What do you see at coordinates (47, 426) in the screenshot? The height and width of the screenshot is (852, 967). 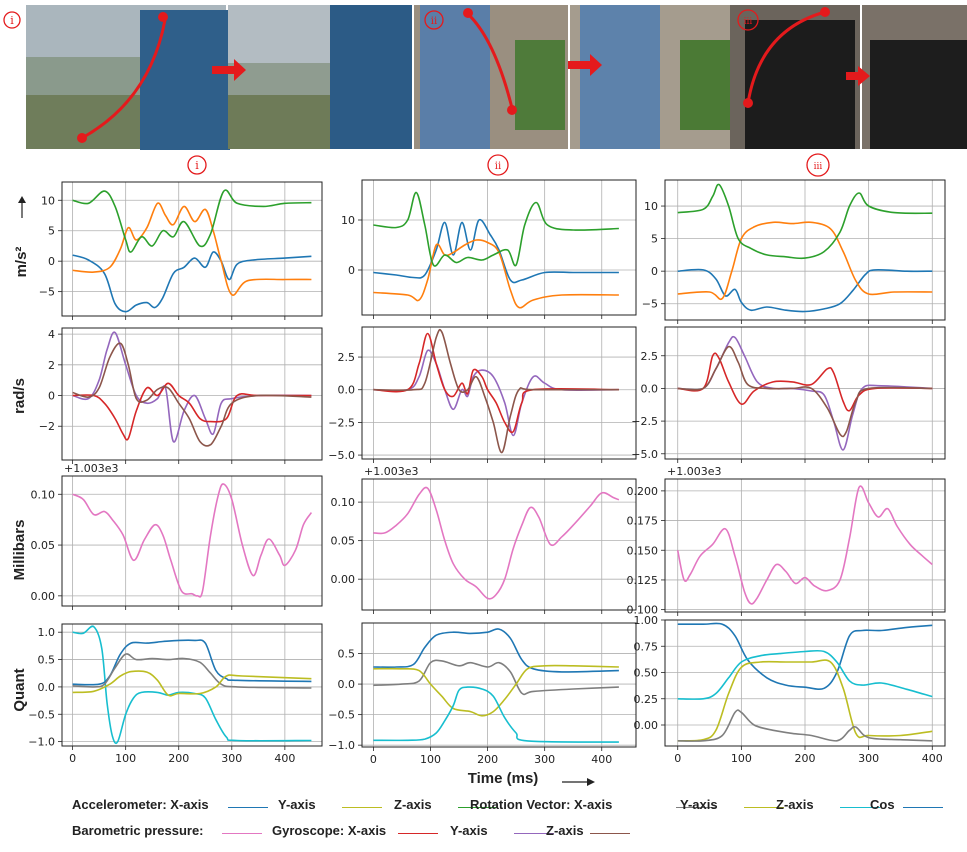 I see `y-tick-label: −2` at bounding box center [47, 426].